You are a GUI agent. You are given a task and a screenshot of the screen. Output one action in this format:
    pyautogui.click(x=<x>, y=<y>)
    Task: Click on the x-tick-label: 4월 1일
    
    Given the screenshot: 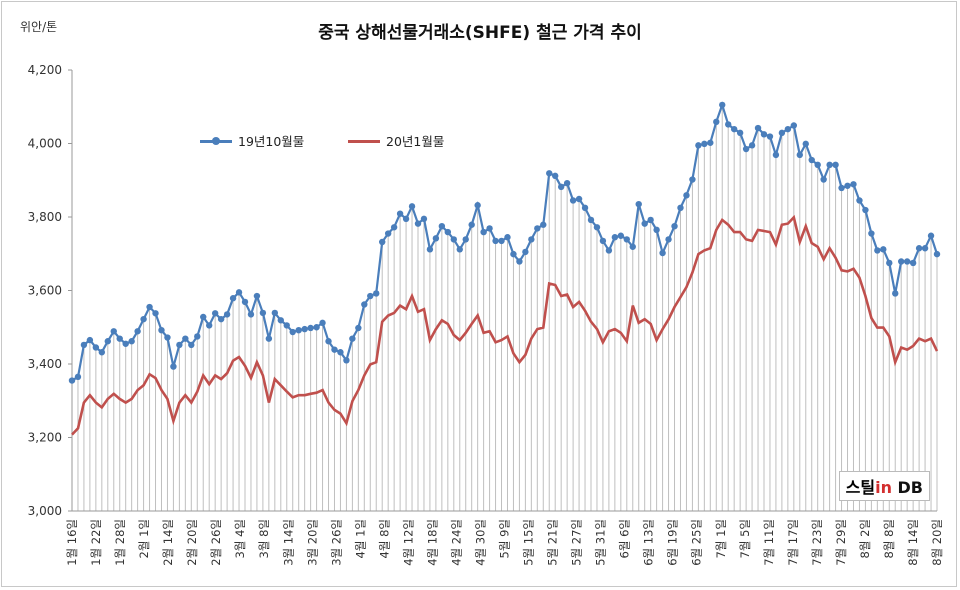 What is the action you would take?
    pyautogui.click(x=360, y=538)
    